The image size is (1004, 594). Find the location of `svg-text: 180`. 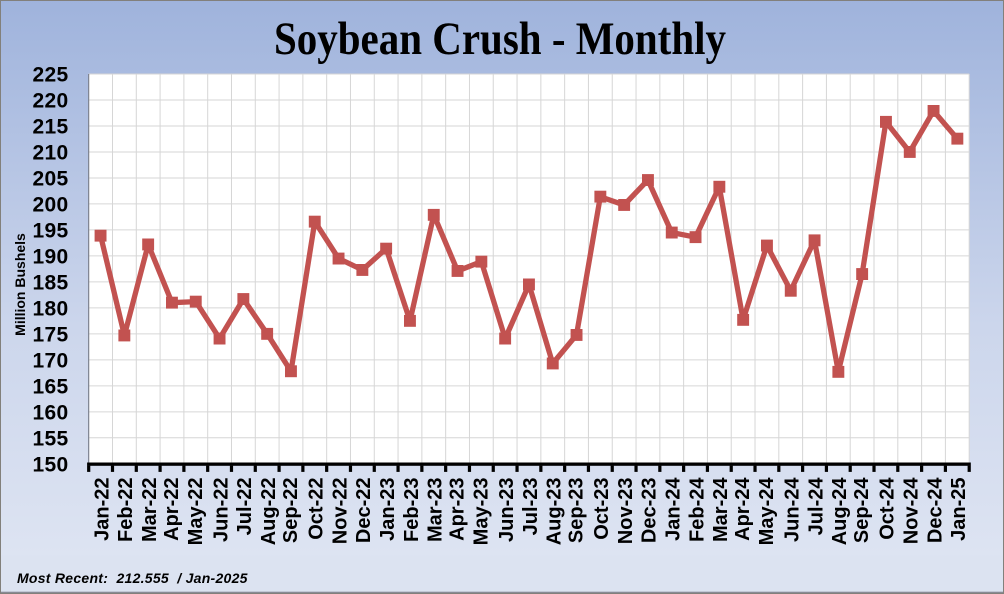

svg-text: 180 is located at coordinates (51, 309).